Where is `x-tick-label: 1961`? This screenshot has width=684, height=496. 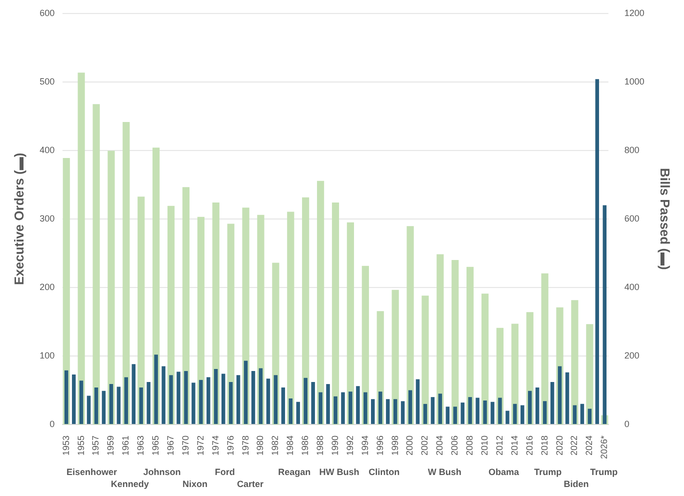
x-tick-label: 1961 is located at coordinates (125, 445).